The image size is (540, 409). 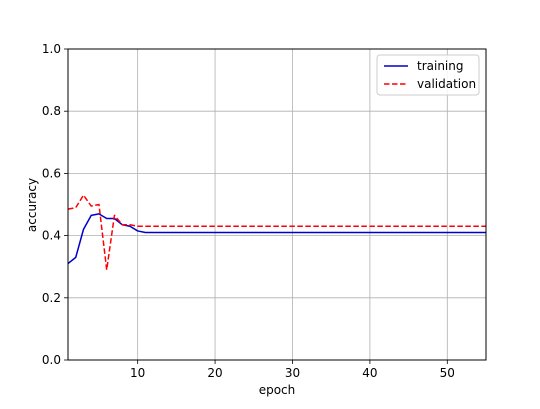 What do you see at coordinates (51, 236) in the screenshot?
I see `y-tick-label: 0.4` at bounding box center [51, 236].